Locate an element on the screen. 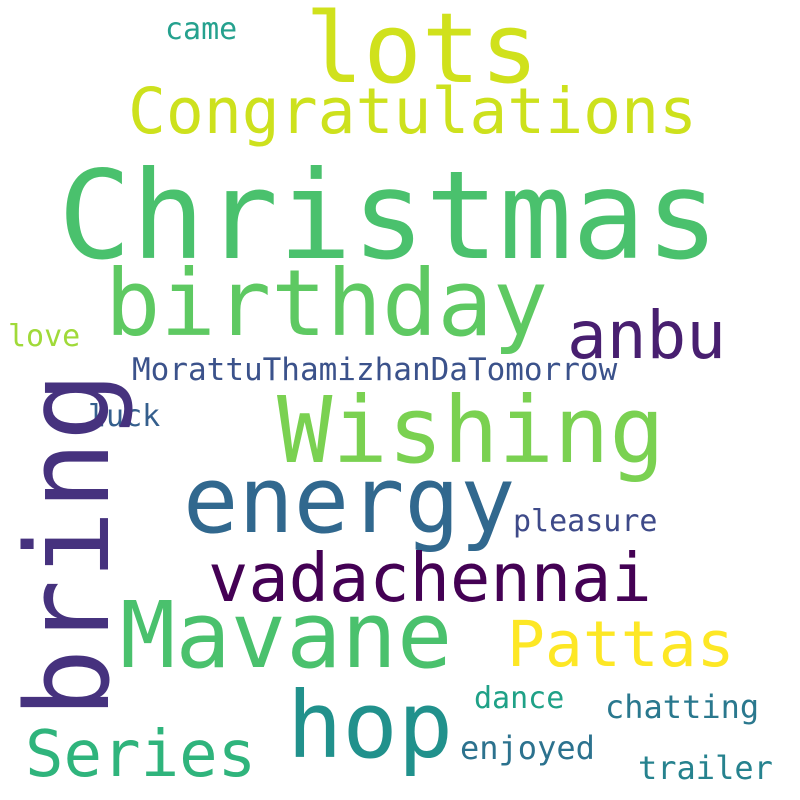 The width and height of the screenshot is (800, 800). word-birthday: birthday is located at coordinates (327, 303).